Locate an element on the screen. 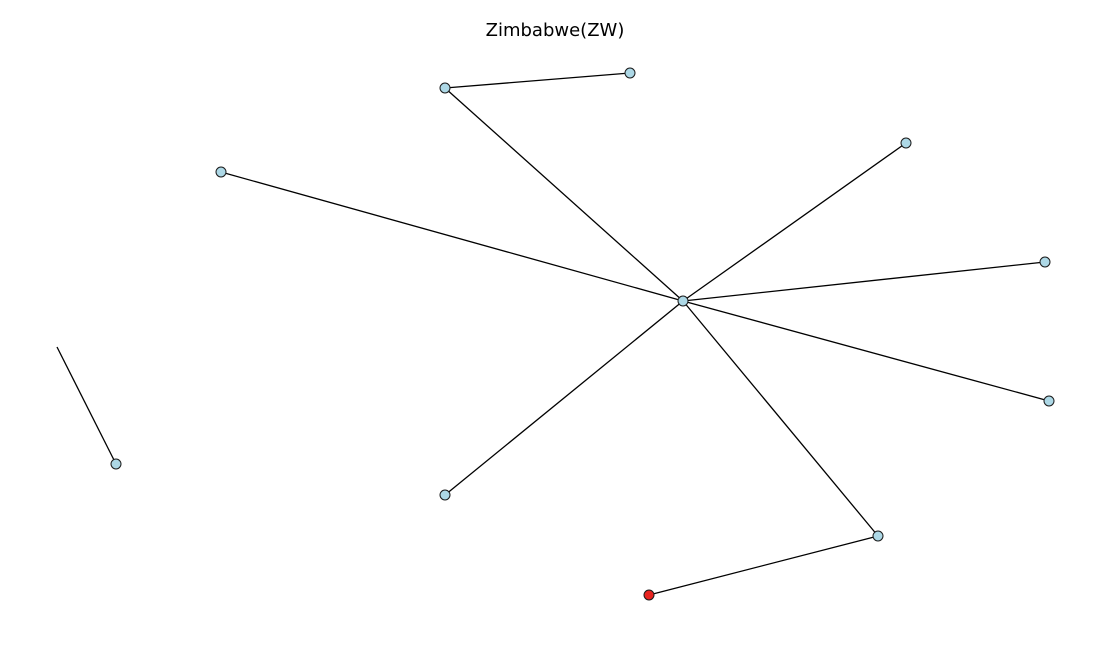  node-n-upper-right is located at coordinates (906, 143).